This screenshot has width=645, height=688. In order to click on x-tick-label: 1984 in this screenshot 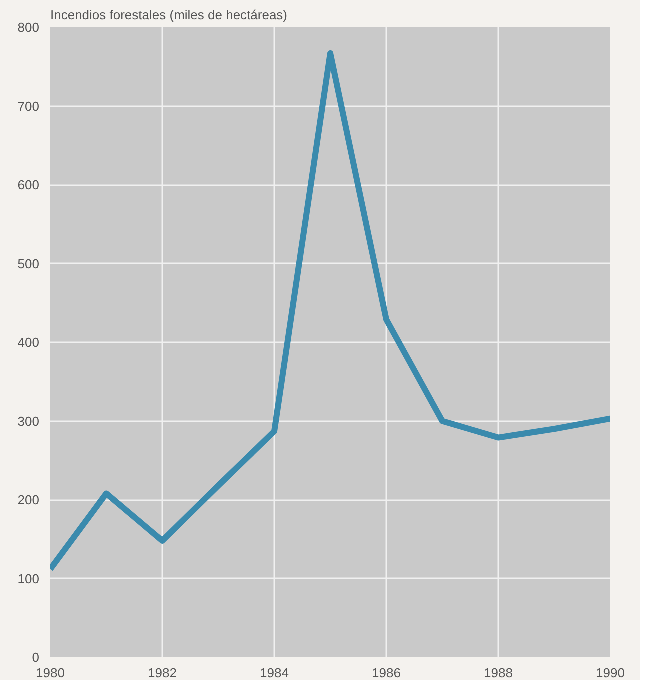, I will do `click(274, 673)`.